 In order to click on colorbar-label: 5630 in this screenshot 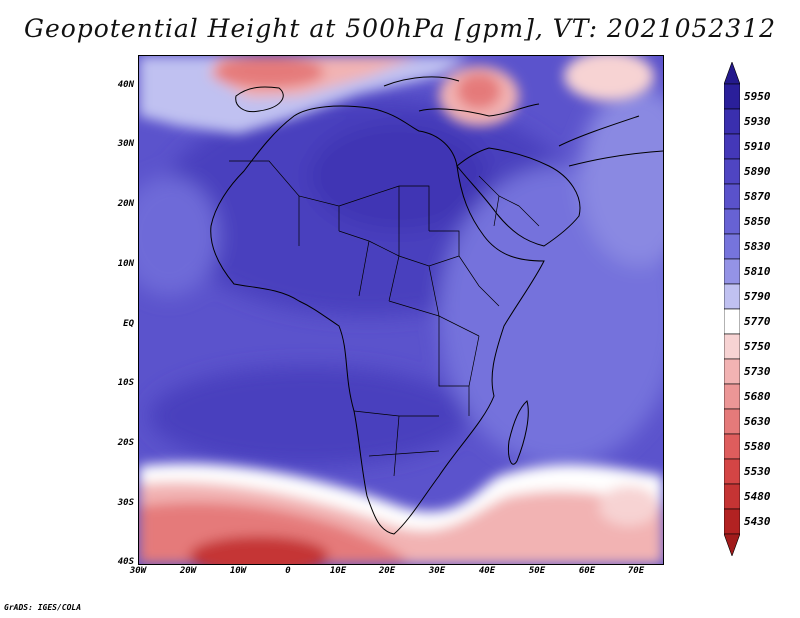, I will do `click(757, 421)`.